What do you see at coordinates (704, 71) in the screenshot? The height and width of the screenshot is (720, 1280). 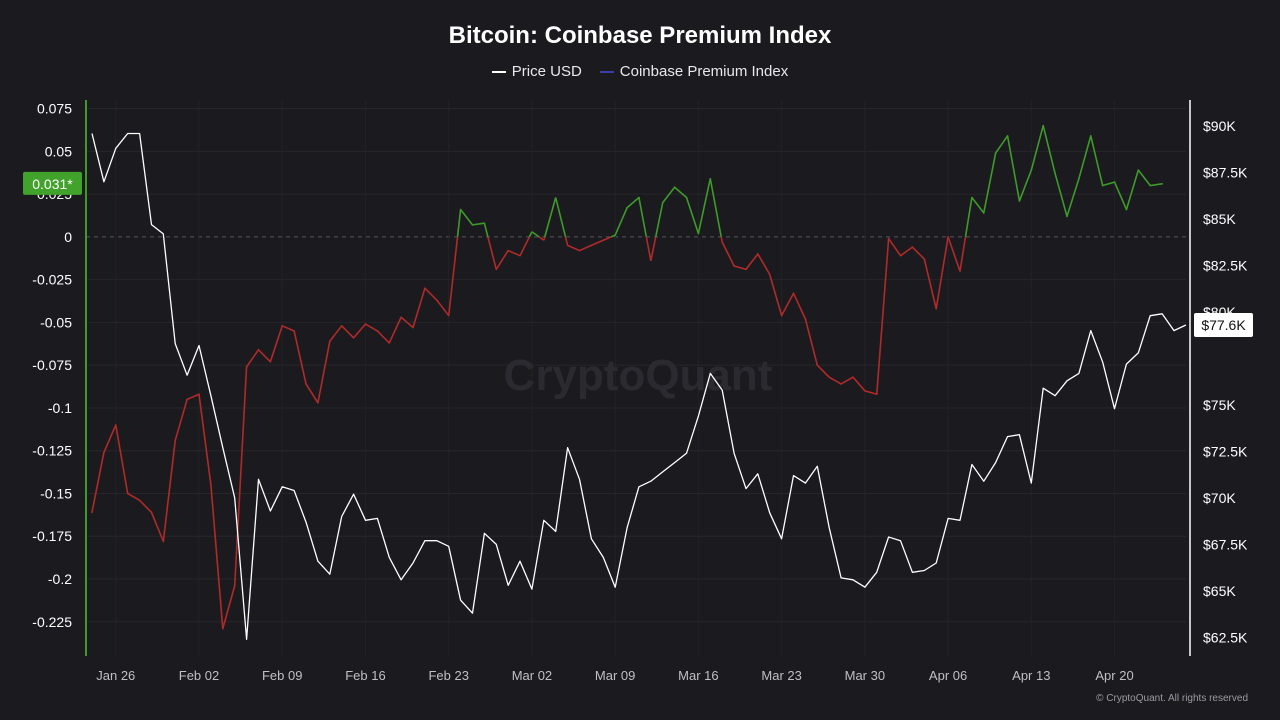 I see `legend-label-premium: Coinbase Premium Index` at bounding box center [704, 71].